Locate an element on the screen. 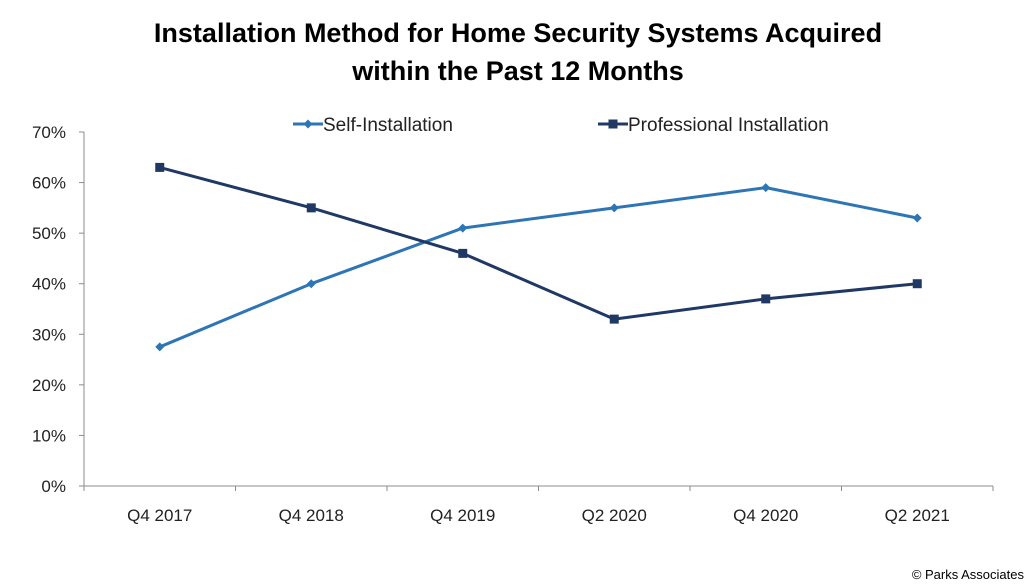 This screenshot has height=588, width=1036. y-tick-label: 30% is located at coordinates (49, 334).